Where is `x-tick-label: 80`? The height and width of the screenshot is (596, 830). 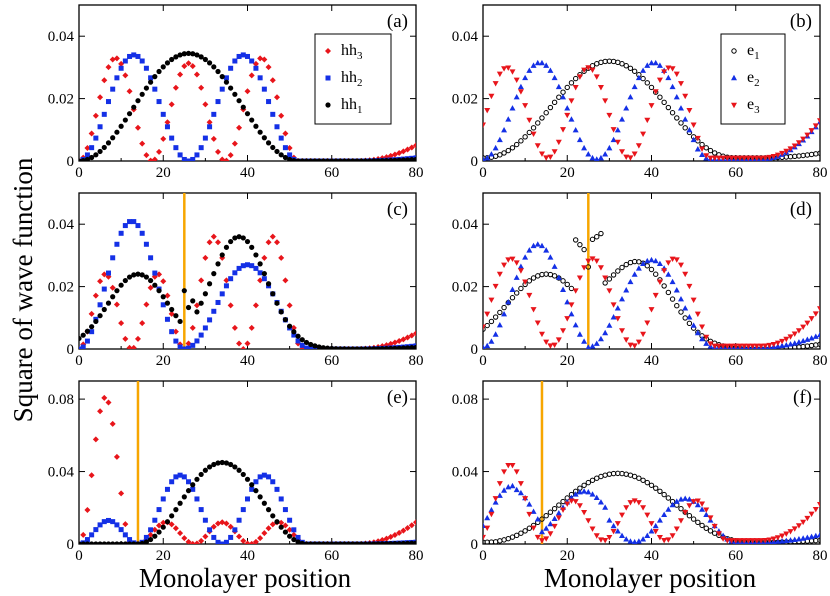
x-tick-label: 80 is located at coordinates (416, 361).